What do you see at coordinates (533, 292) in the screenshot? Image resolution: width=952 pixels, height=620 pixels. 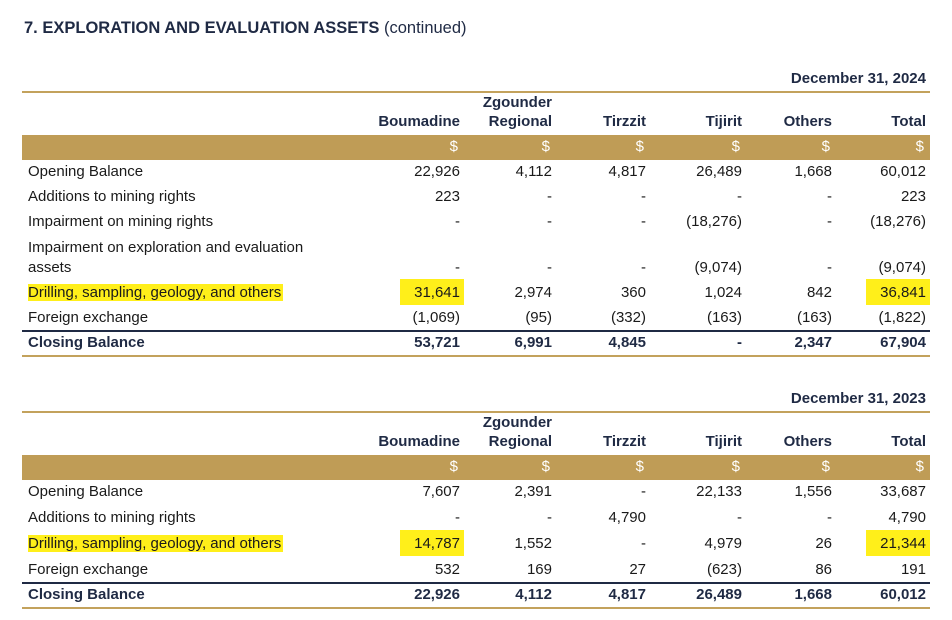 I see `value-cell: 2,974` at bounding box center [533, 292].